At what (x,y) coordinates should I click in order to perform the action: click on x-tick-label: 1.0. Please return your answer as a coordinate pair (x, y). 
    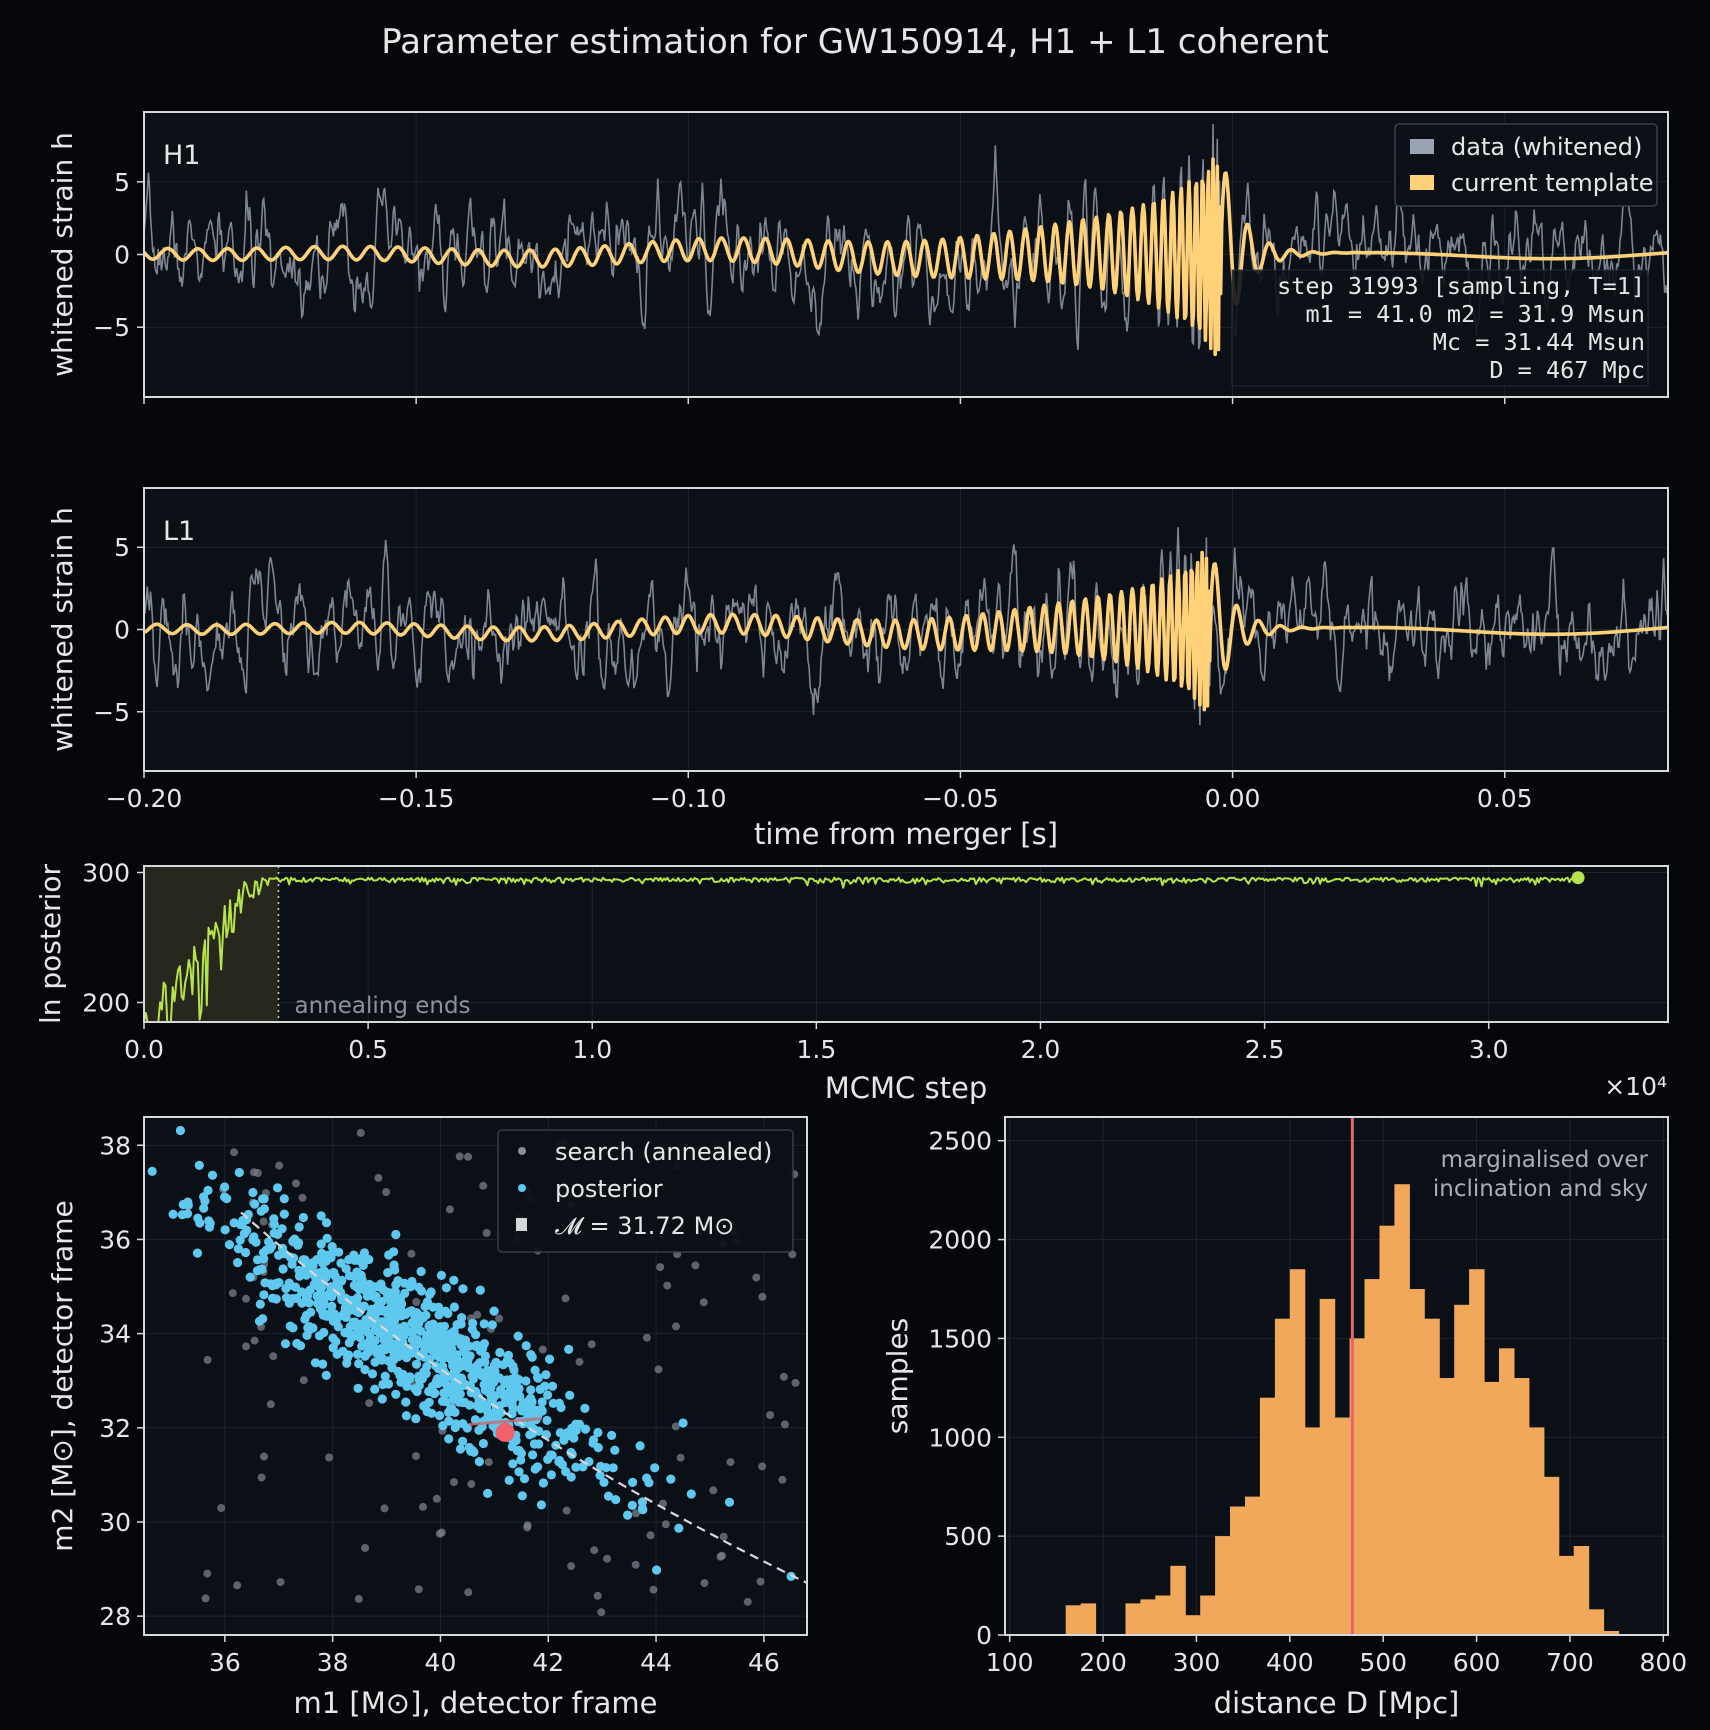
    Looking at the image, I should click on (592, 1049).